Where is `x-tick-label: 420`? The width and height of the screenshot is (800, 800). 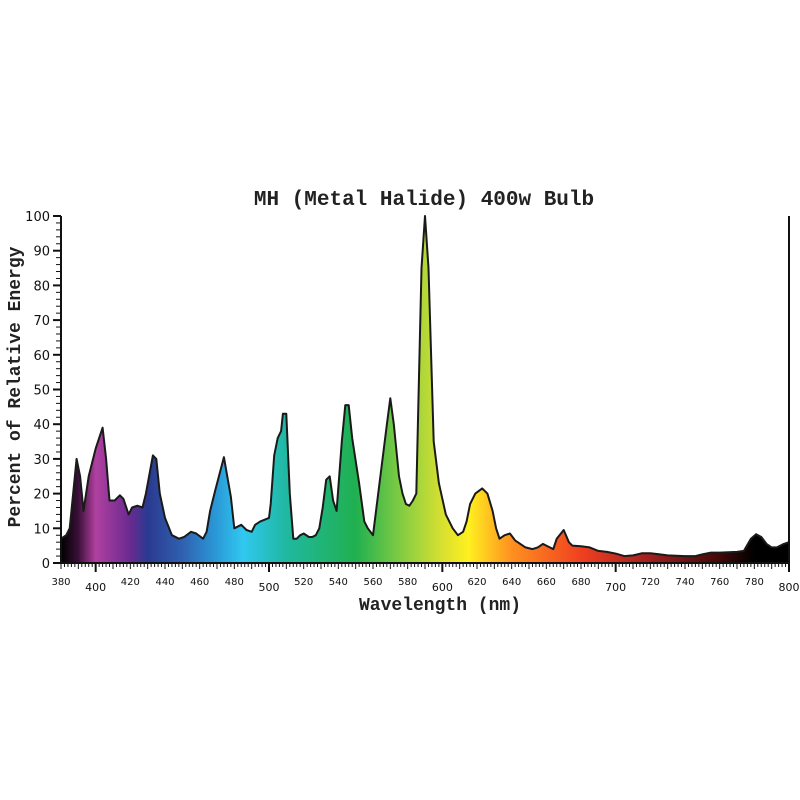
x-tick-label: 420 is located at coordinates (130, 582).